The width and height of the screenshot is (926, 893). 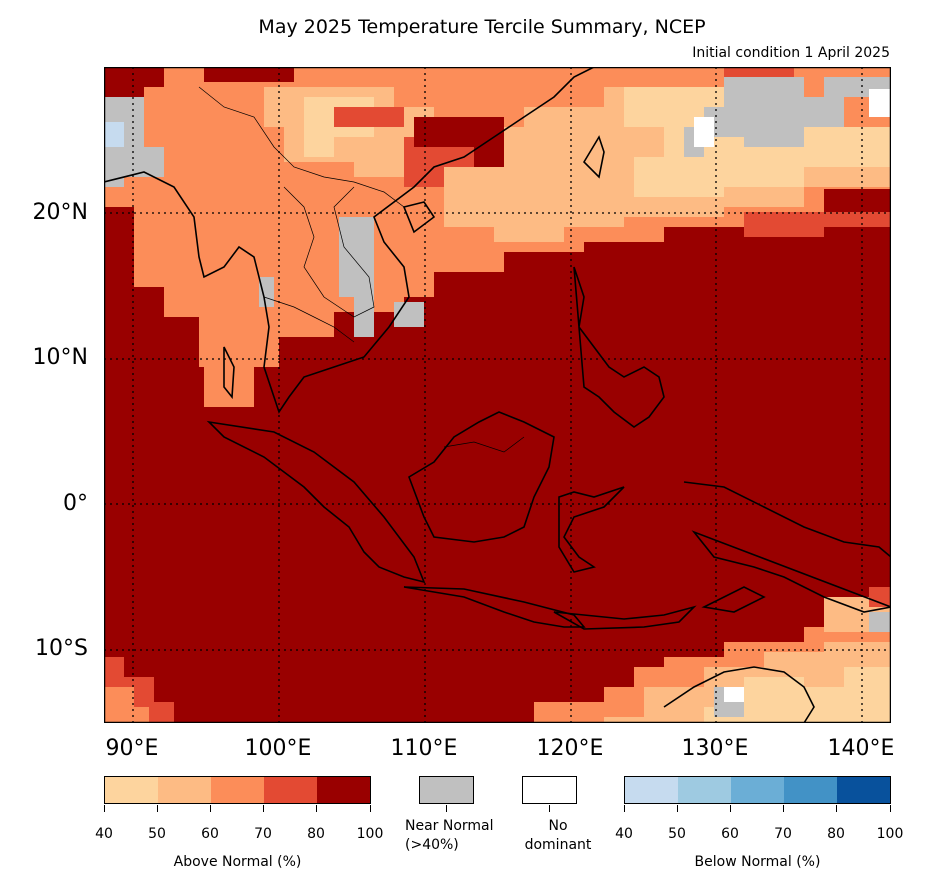 I want to click on lat-label-10s: 10°S, so click(x=61, y=648).